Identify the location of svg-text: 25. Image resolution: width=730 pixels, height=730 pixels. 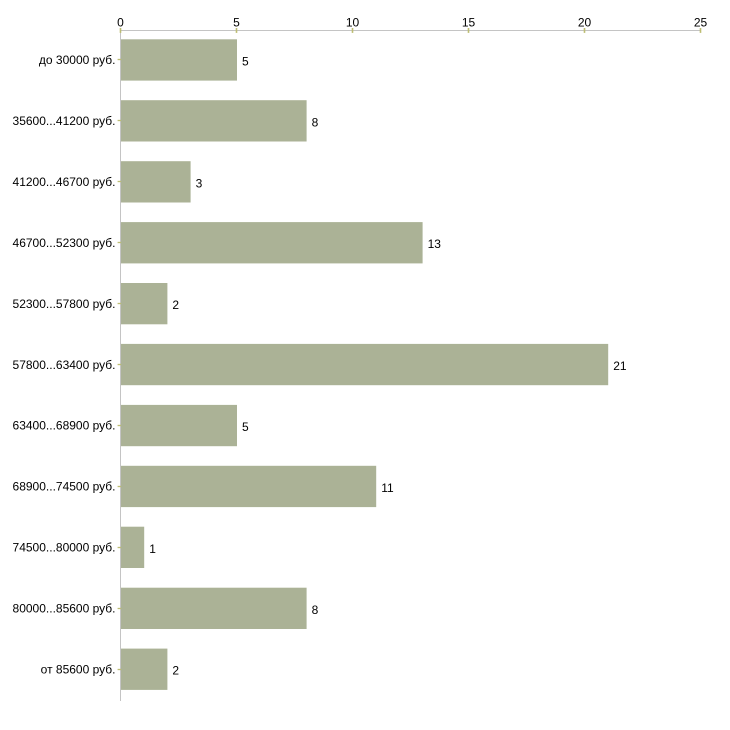
(701, 22).